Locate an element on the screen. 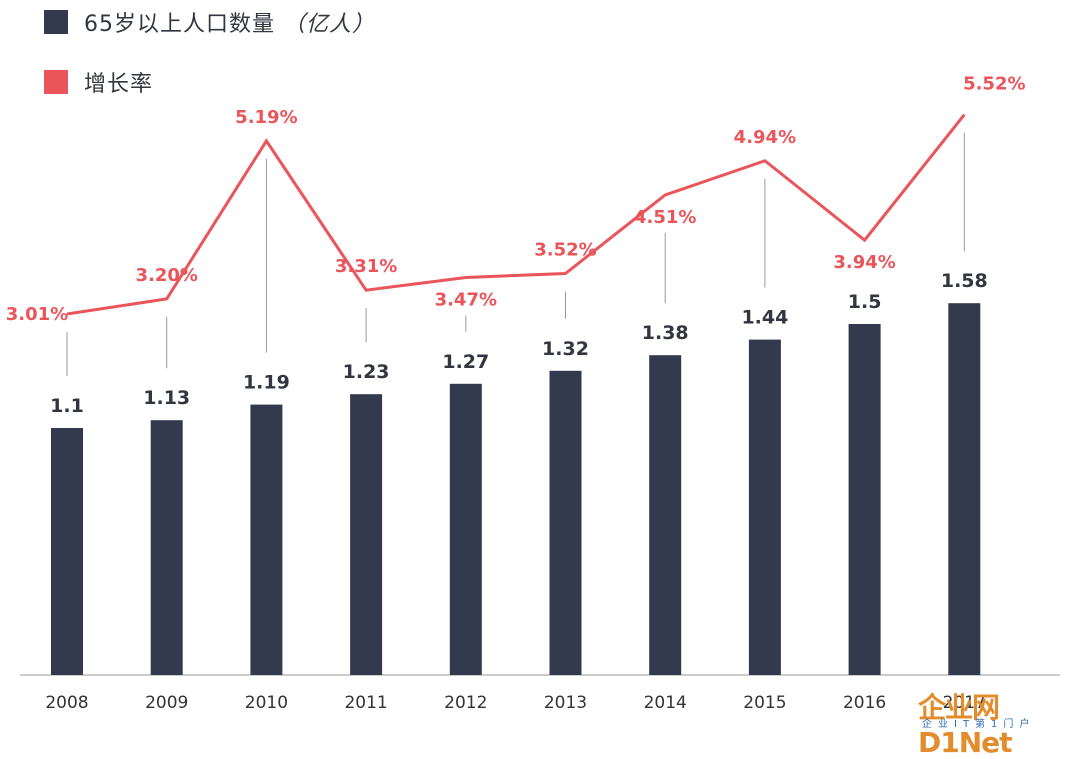 This screenshot has height=759, width=1080. growth-rate-label: 3.94% is located at coordinates (864, 262).